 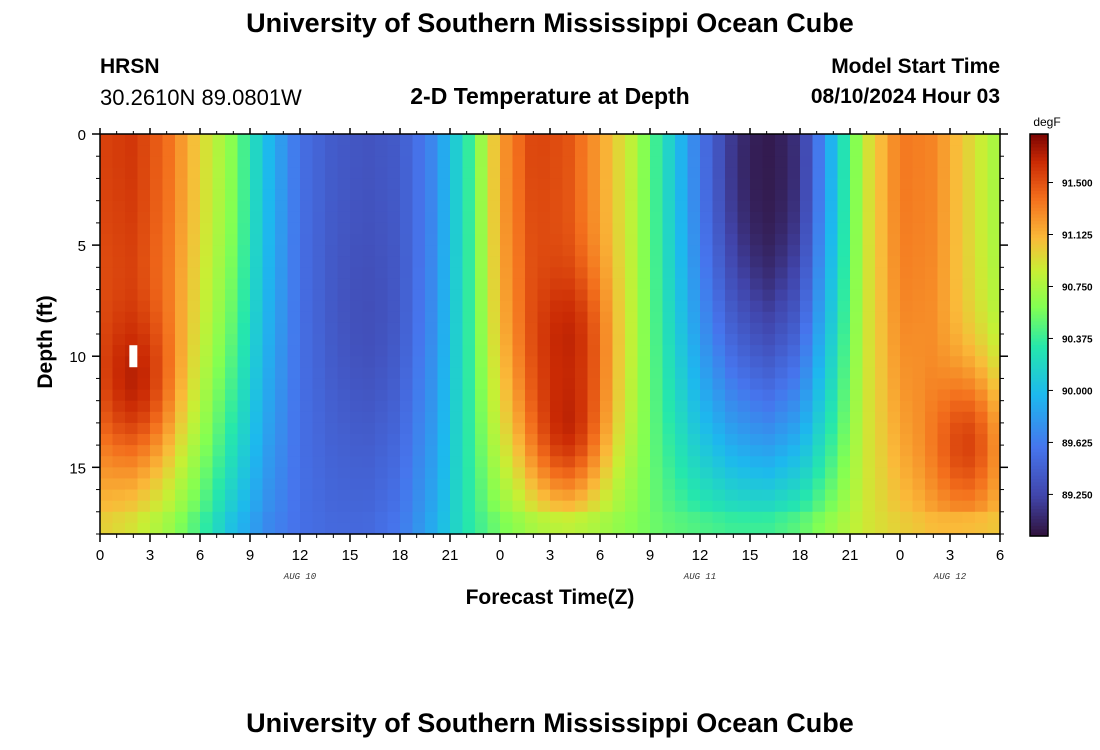 I want to click on colorbar-tick-label: 91.500, so click(x=1077, y=184).